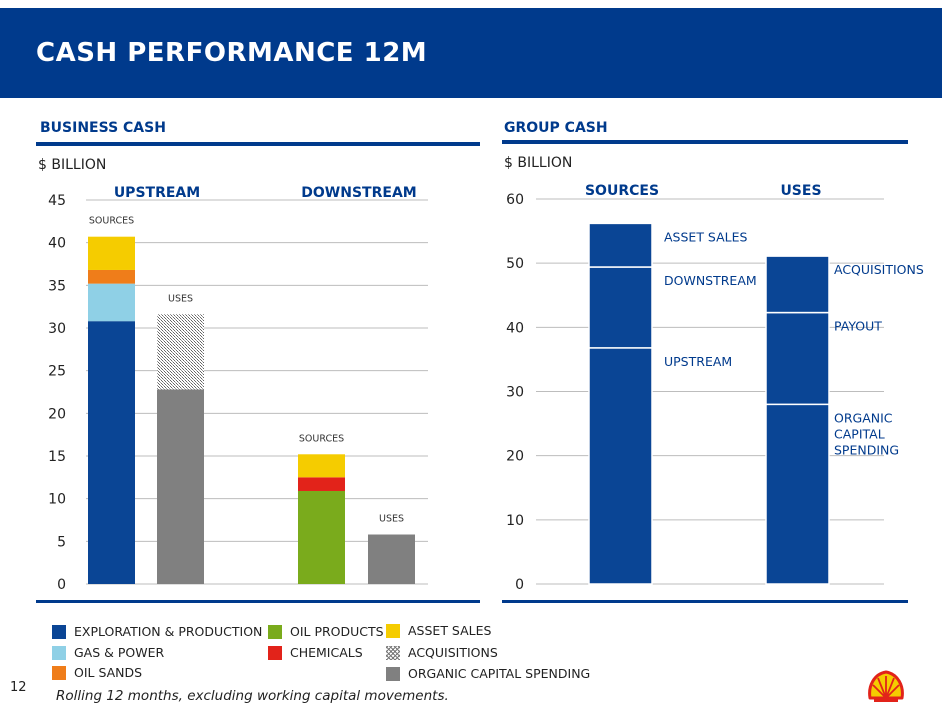 The width and height of the screenshot is (942, 728). I want to click on business-cash-rule, so click(258, 144).